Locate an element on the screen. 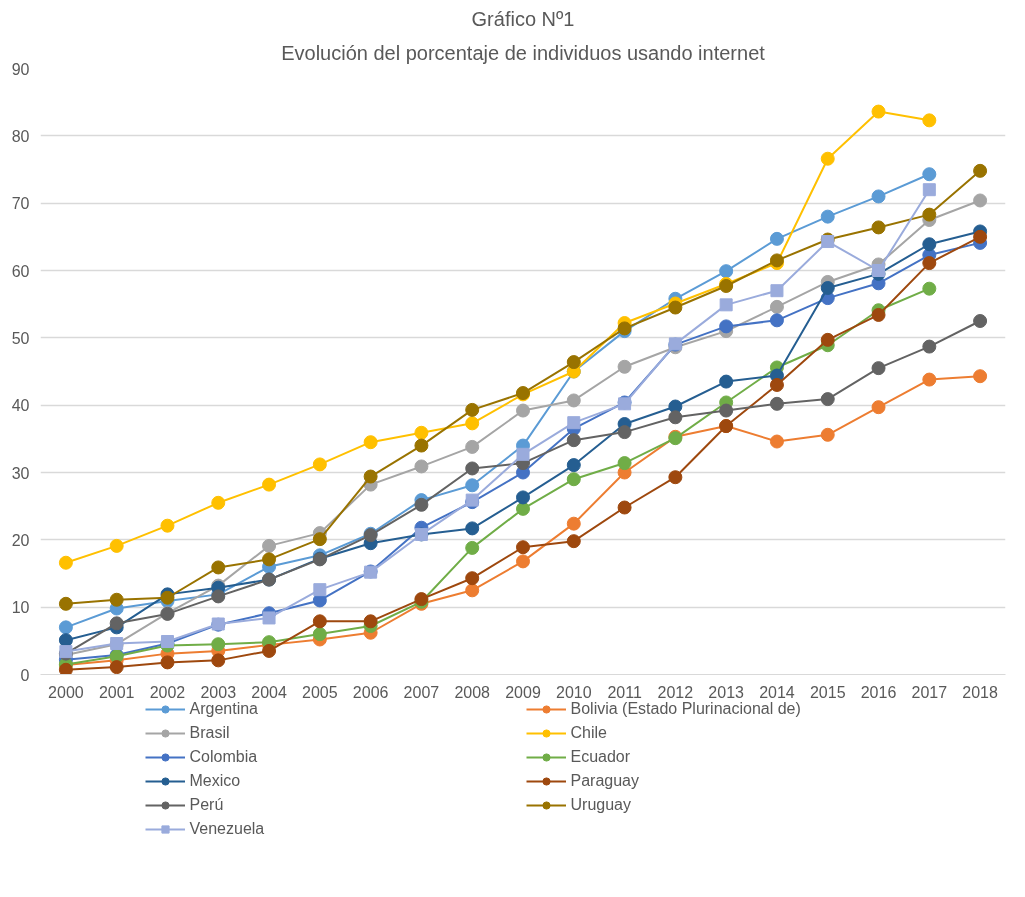 The image size is (1025, 897). x-tick-label: 2004 is located at coordinates (269, 692).